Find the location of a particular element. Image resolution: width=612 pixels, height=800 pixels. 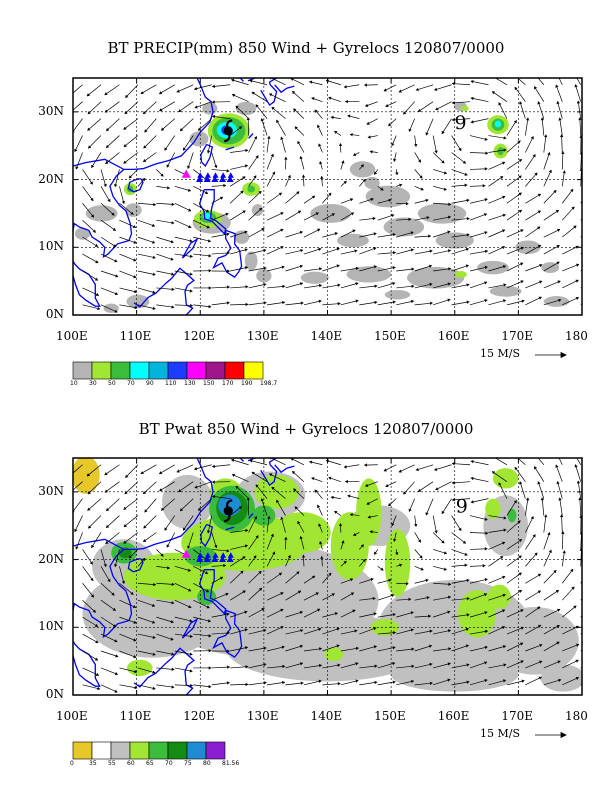

colorbar-label: 60 is located at coordinates (131, 763).